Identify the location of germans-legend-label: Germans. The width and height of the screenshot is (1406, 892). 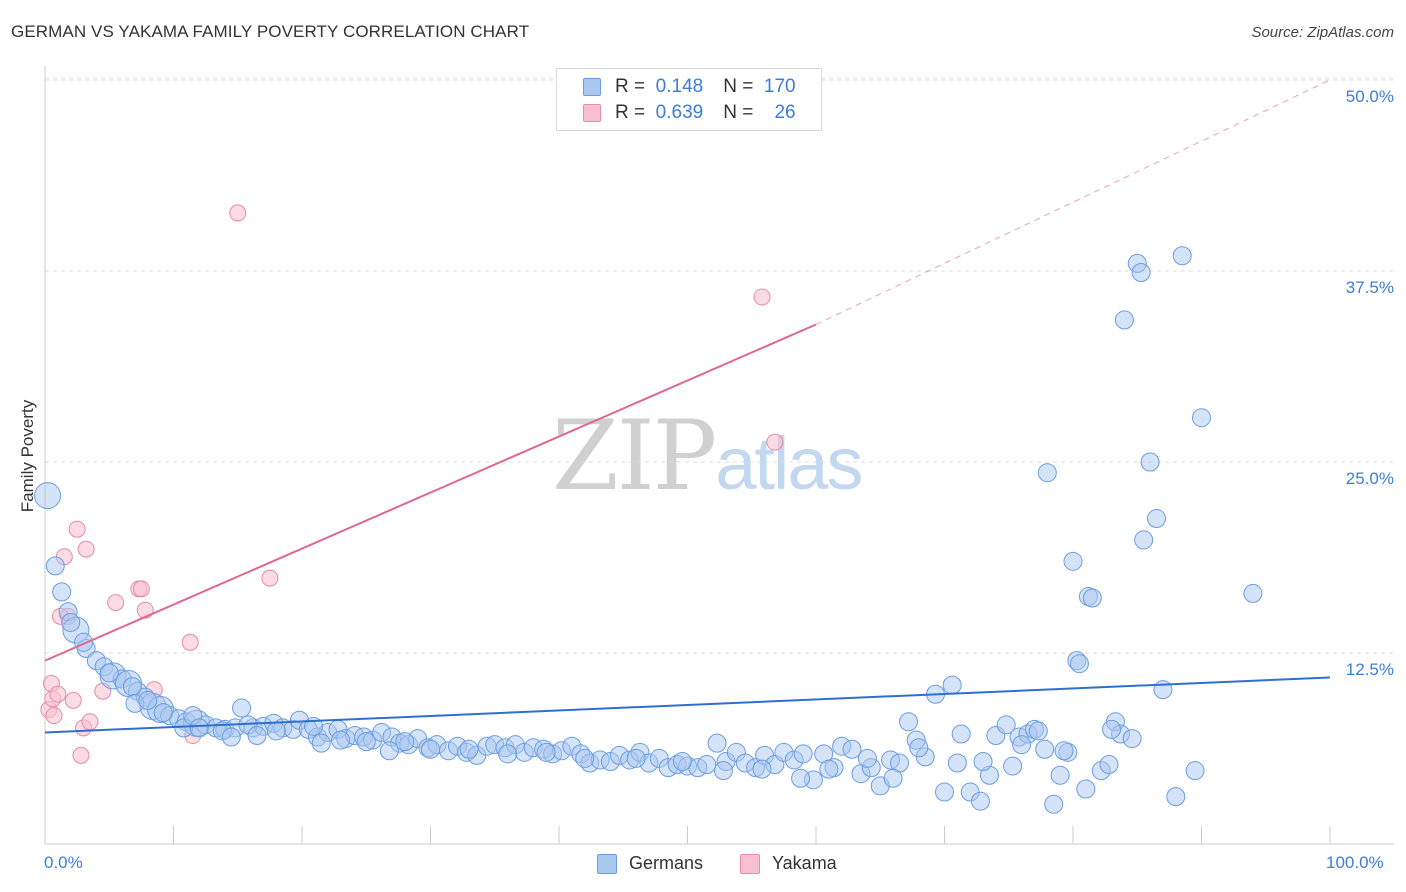
(666, 863).